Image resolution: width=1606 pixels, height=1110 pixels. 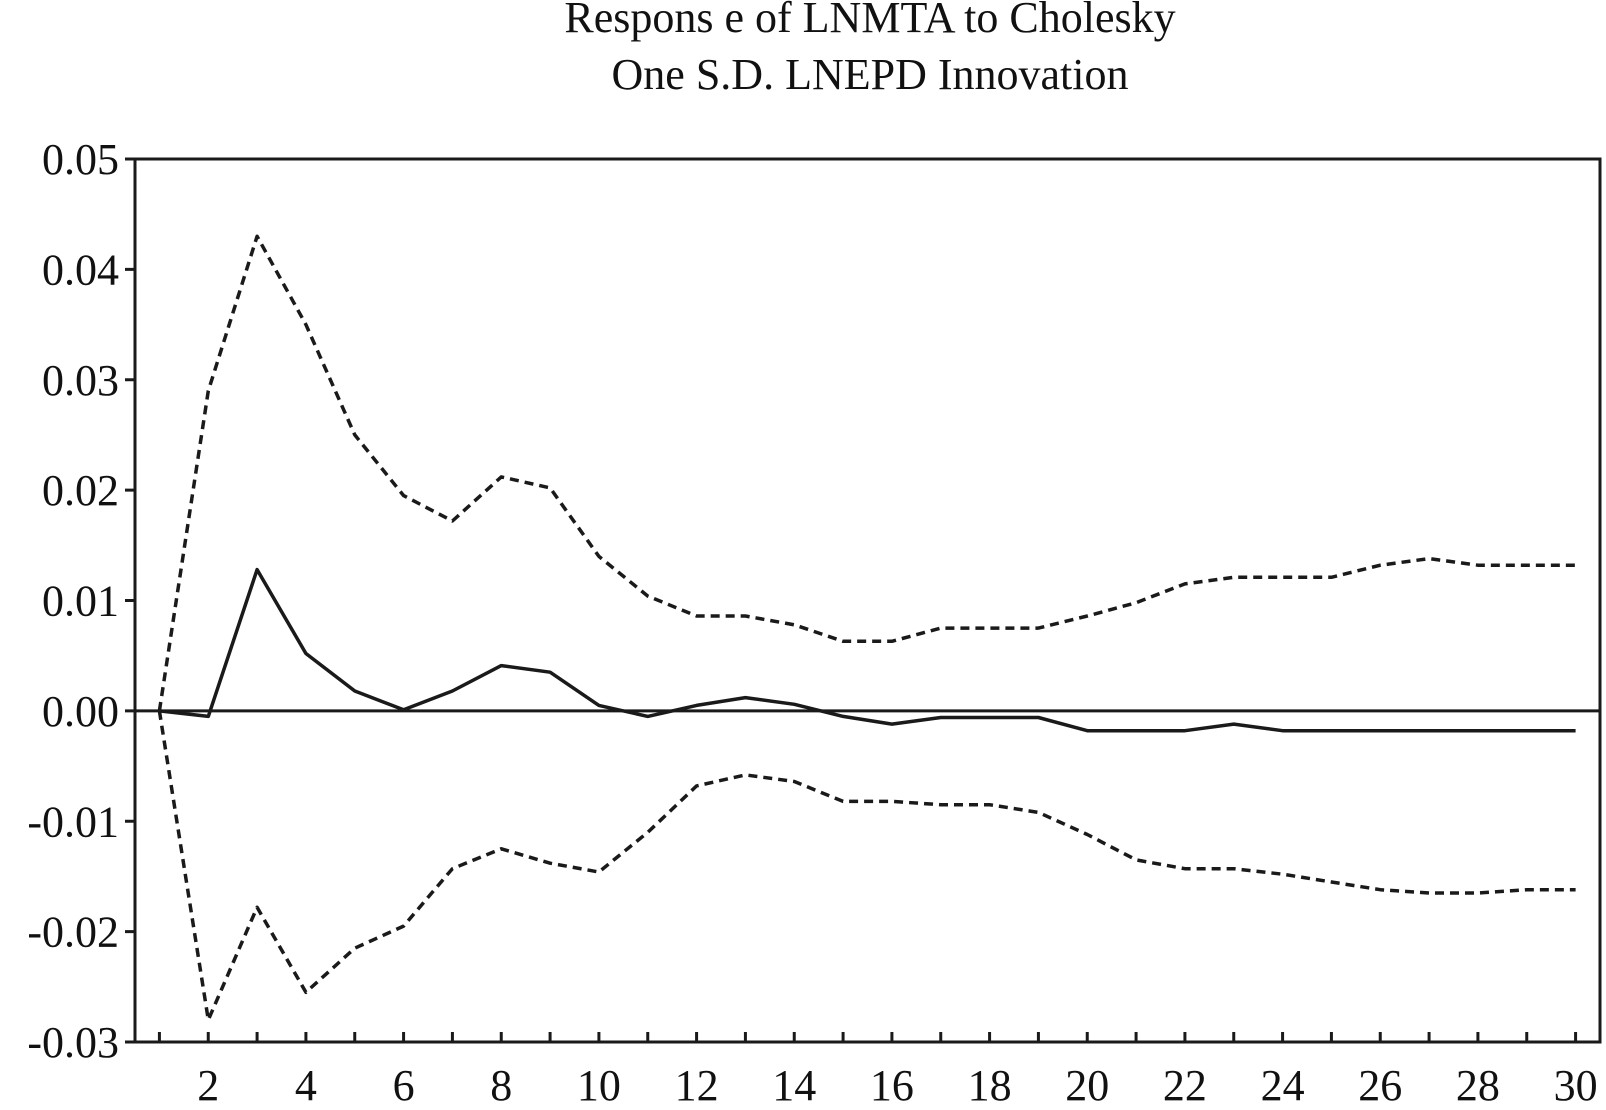 What do you see at coordinates (80, 269) in the screenshot?
I see `y-tick-label: 0.04` at bounding box center [80, 269].